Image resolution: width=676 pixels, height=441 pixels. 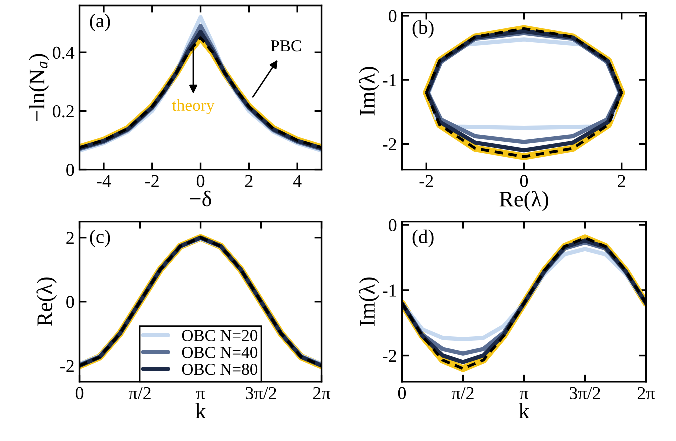 I want to click on annotation: theory, so click(x=193, y=107).